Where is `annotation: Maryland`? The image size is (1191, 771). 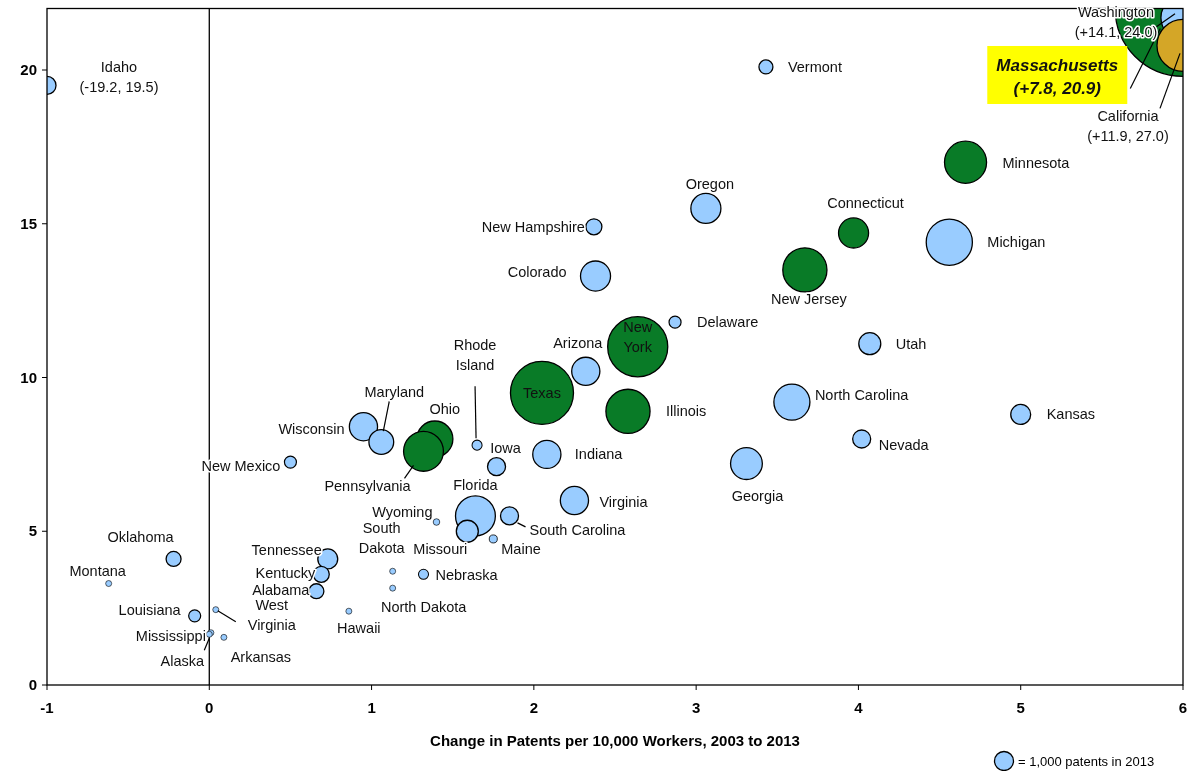 annotation: Maryland is located at coordinates (394, 392).